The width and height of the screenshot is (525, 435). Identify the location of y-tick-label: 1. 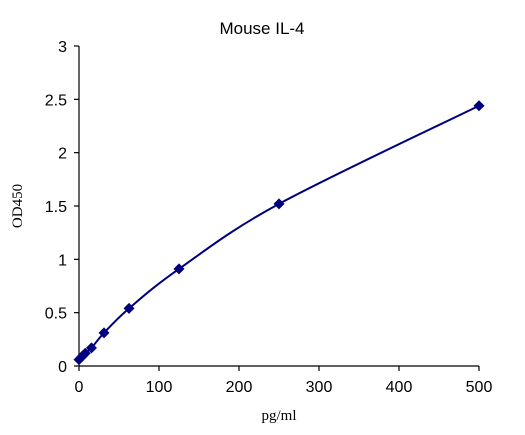
(62, 260).